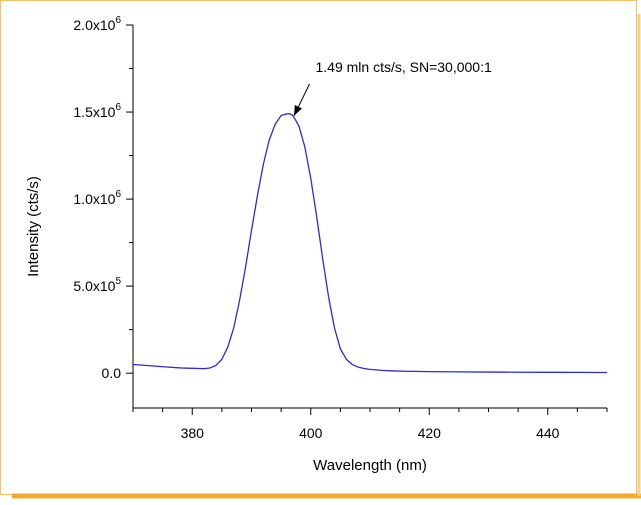 The height and width of the screenshot is (505, 641). What do you see at coordinates (548, 433) in the screenshot?
I see `x-tick-label: 440` at bounding box center [548, 433].